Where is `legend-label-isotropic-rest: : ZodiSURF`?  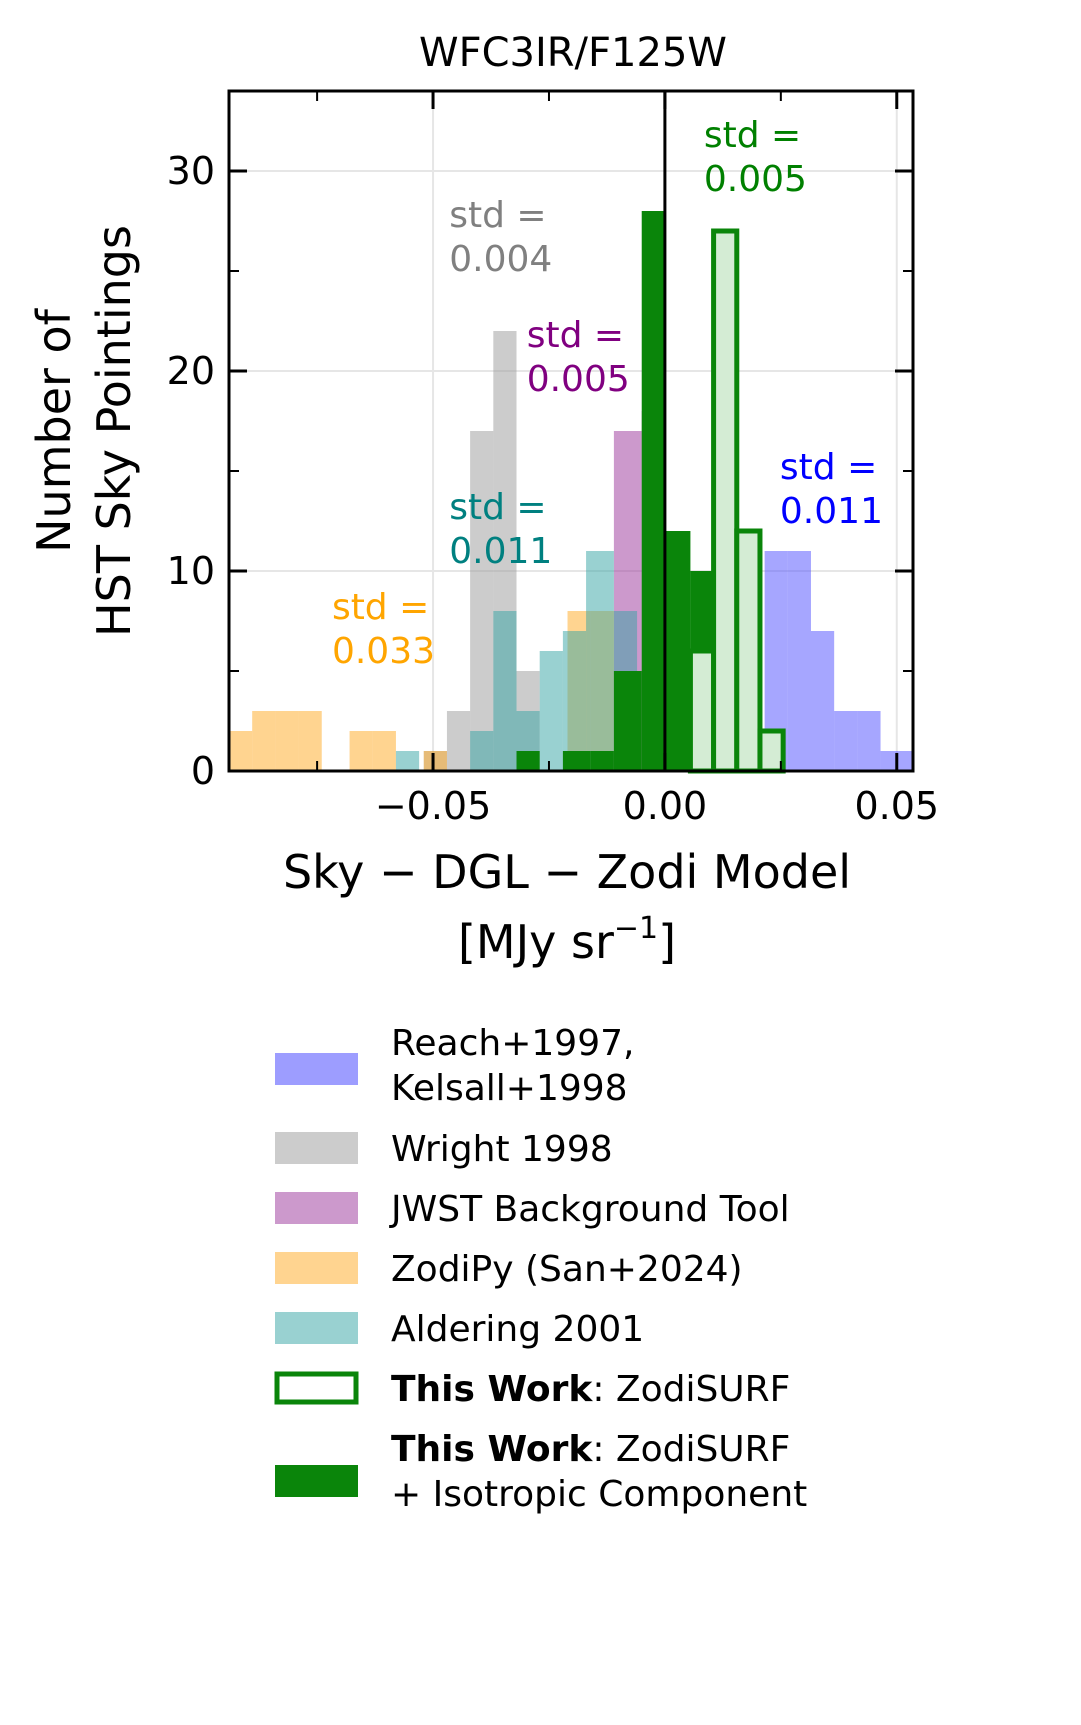 legend-label-isotropic-rest: : ZodiSURF is located at coordinates (691, 1449).